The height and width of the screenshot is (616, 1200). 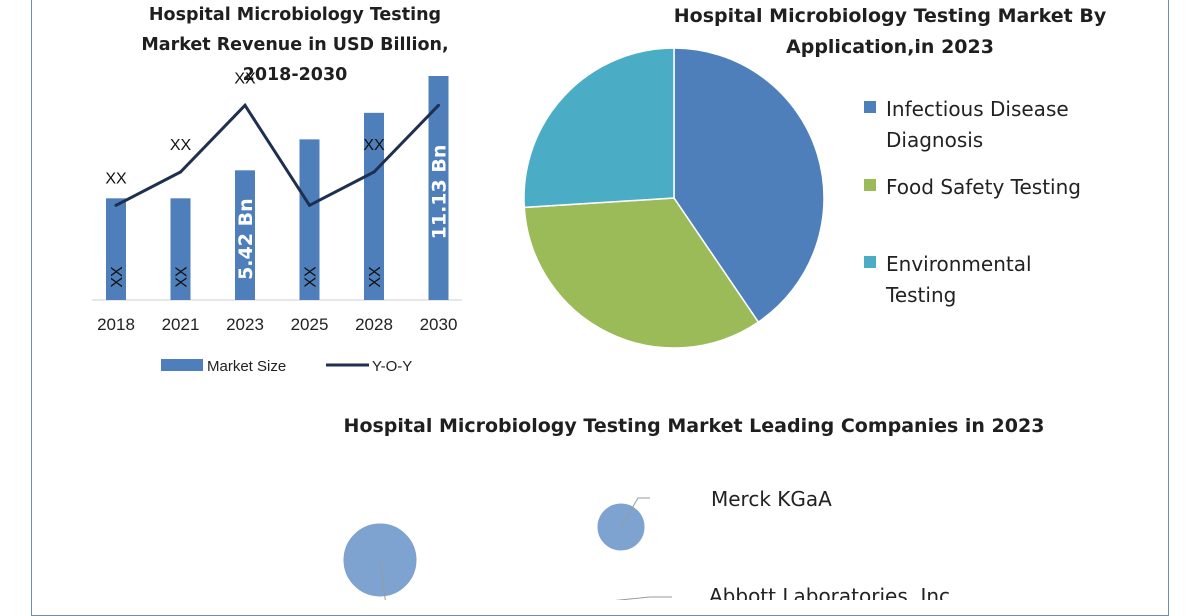 I want to click on x-tick-2018: 2018, so click(x=116, y=324).